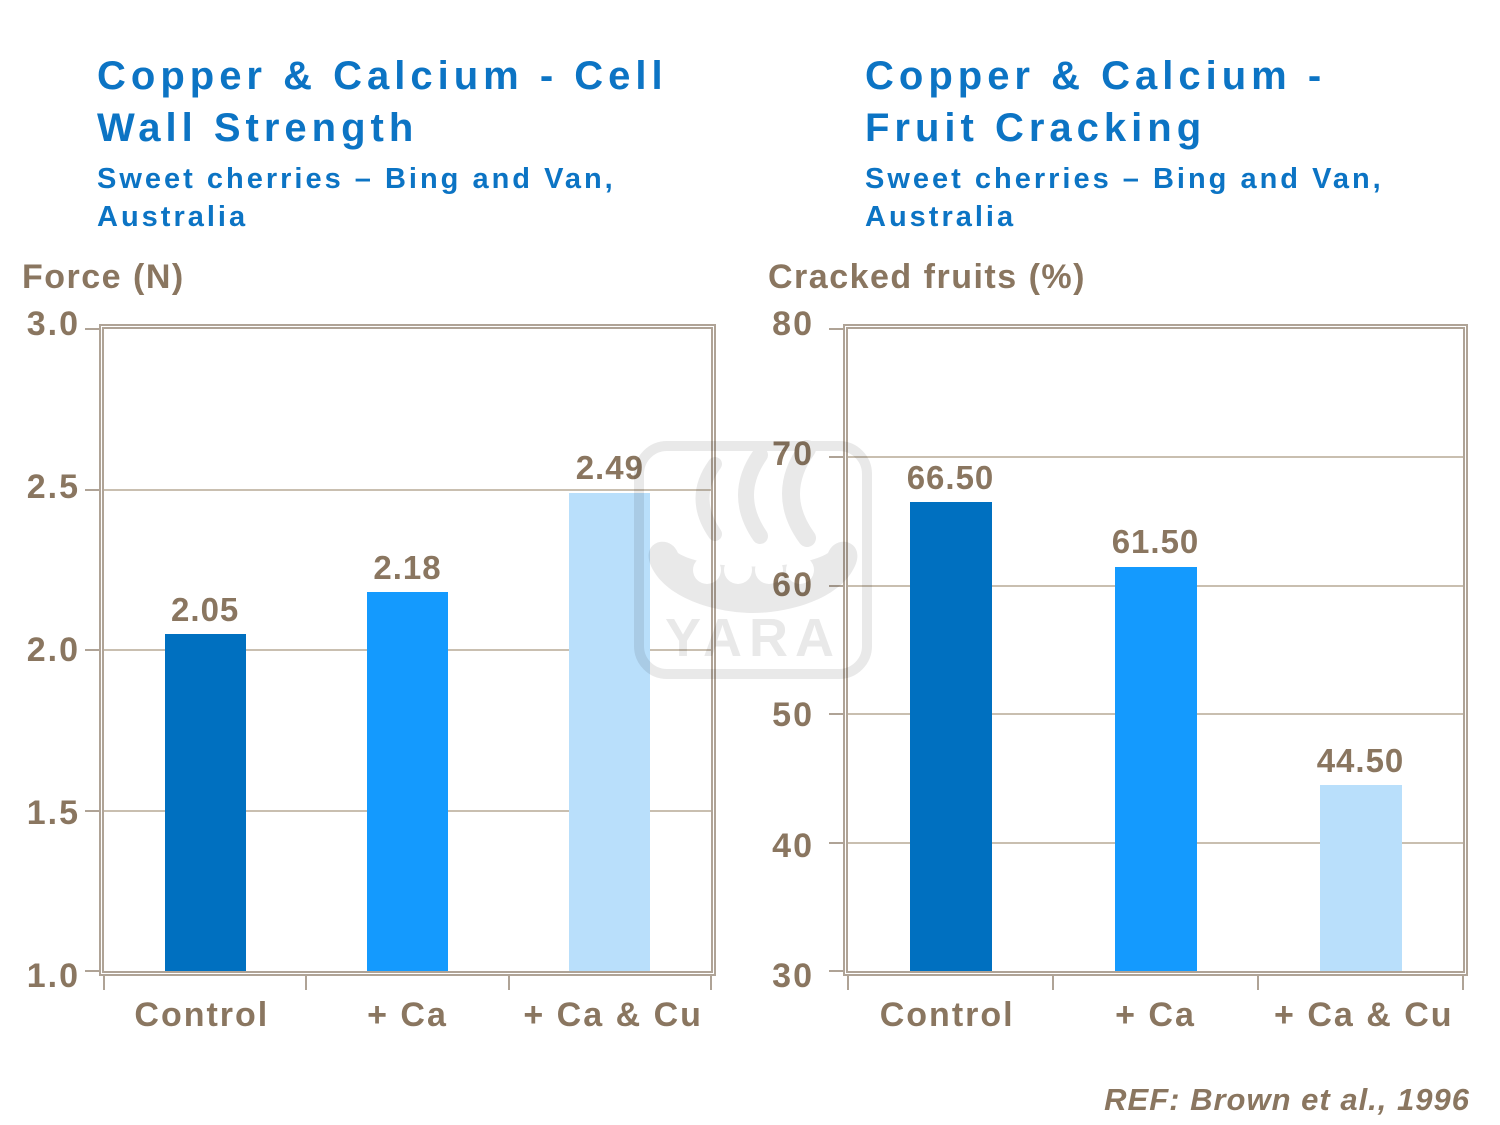 The width and height of the screenshot is (1500, 1125). Describe the element at coordinates (53, 324) in the screenshot. I see `y-tick-label: 3.0` at that location.